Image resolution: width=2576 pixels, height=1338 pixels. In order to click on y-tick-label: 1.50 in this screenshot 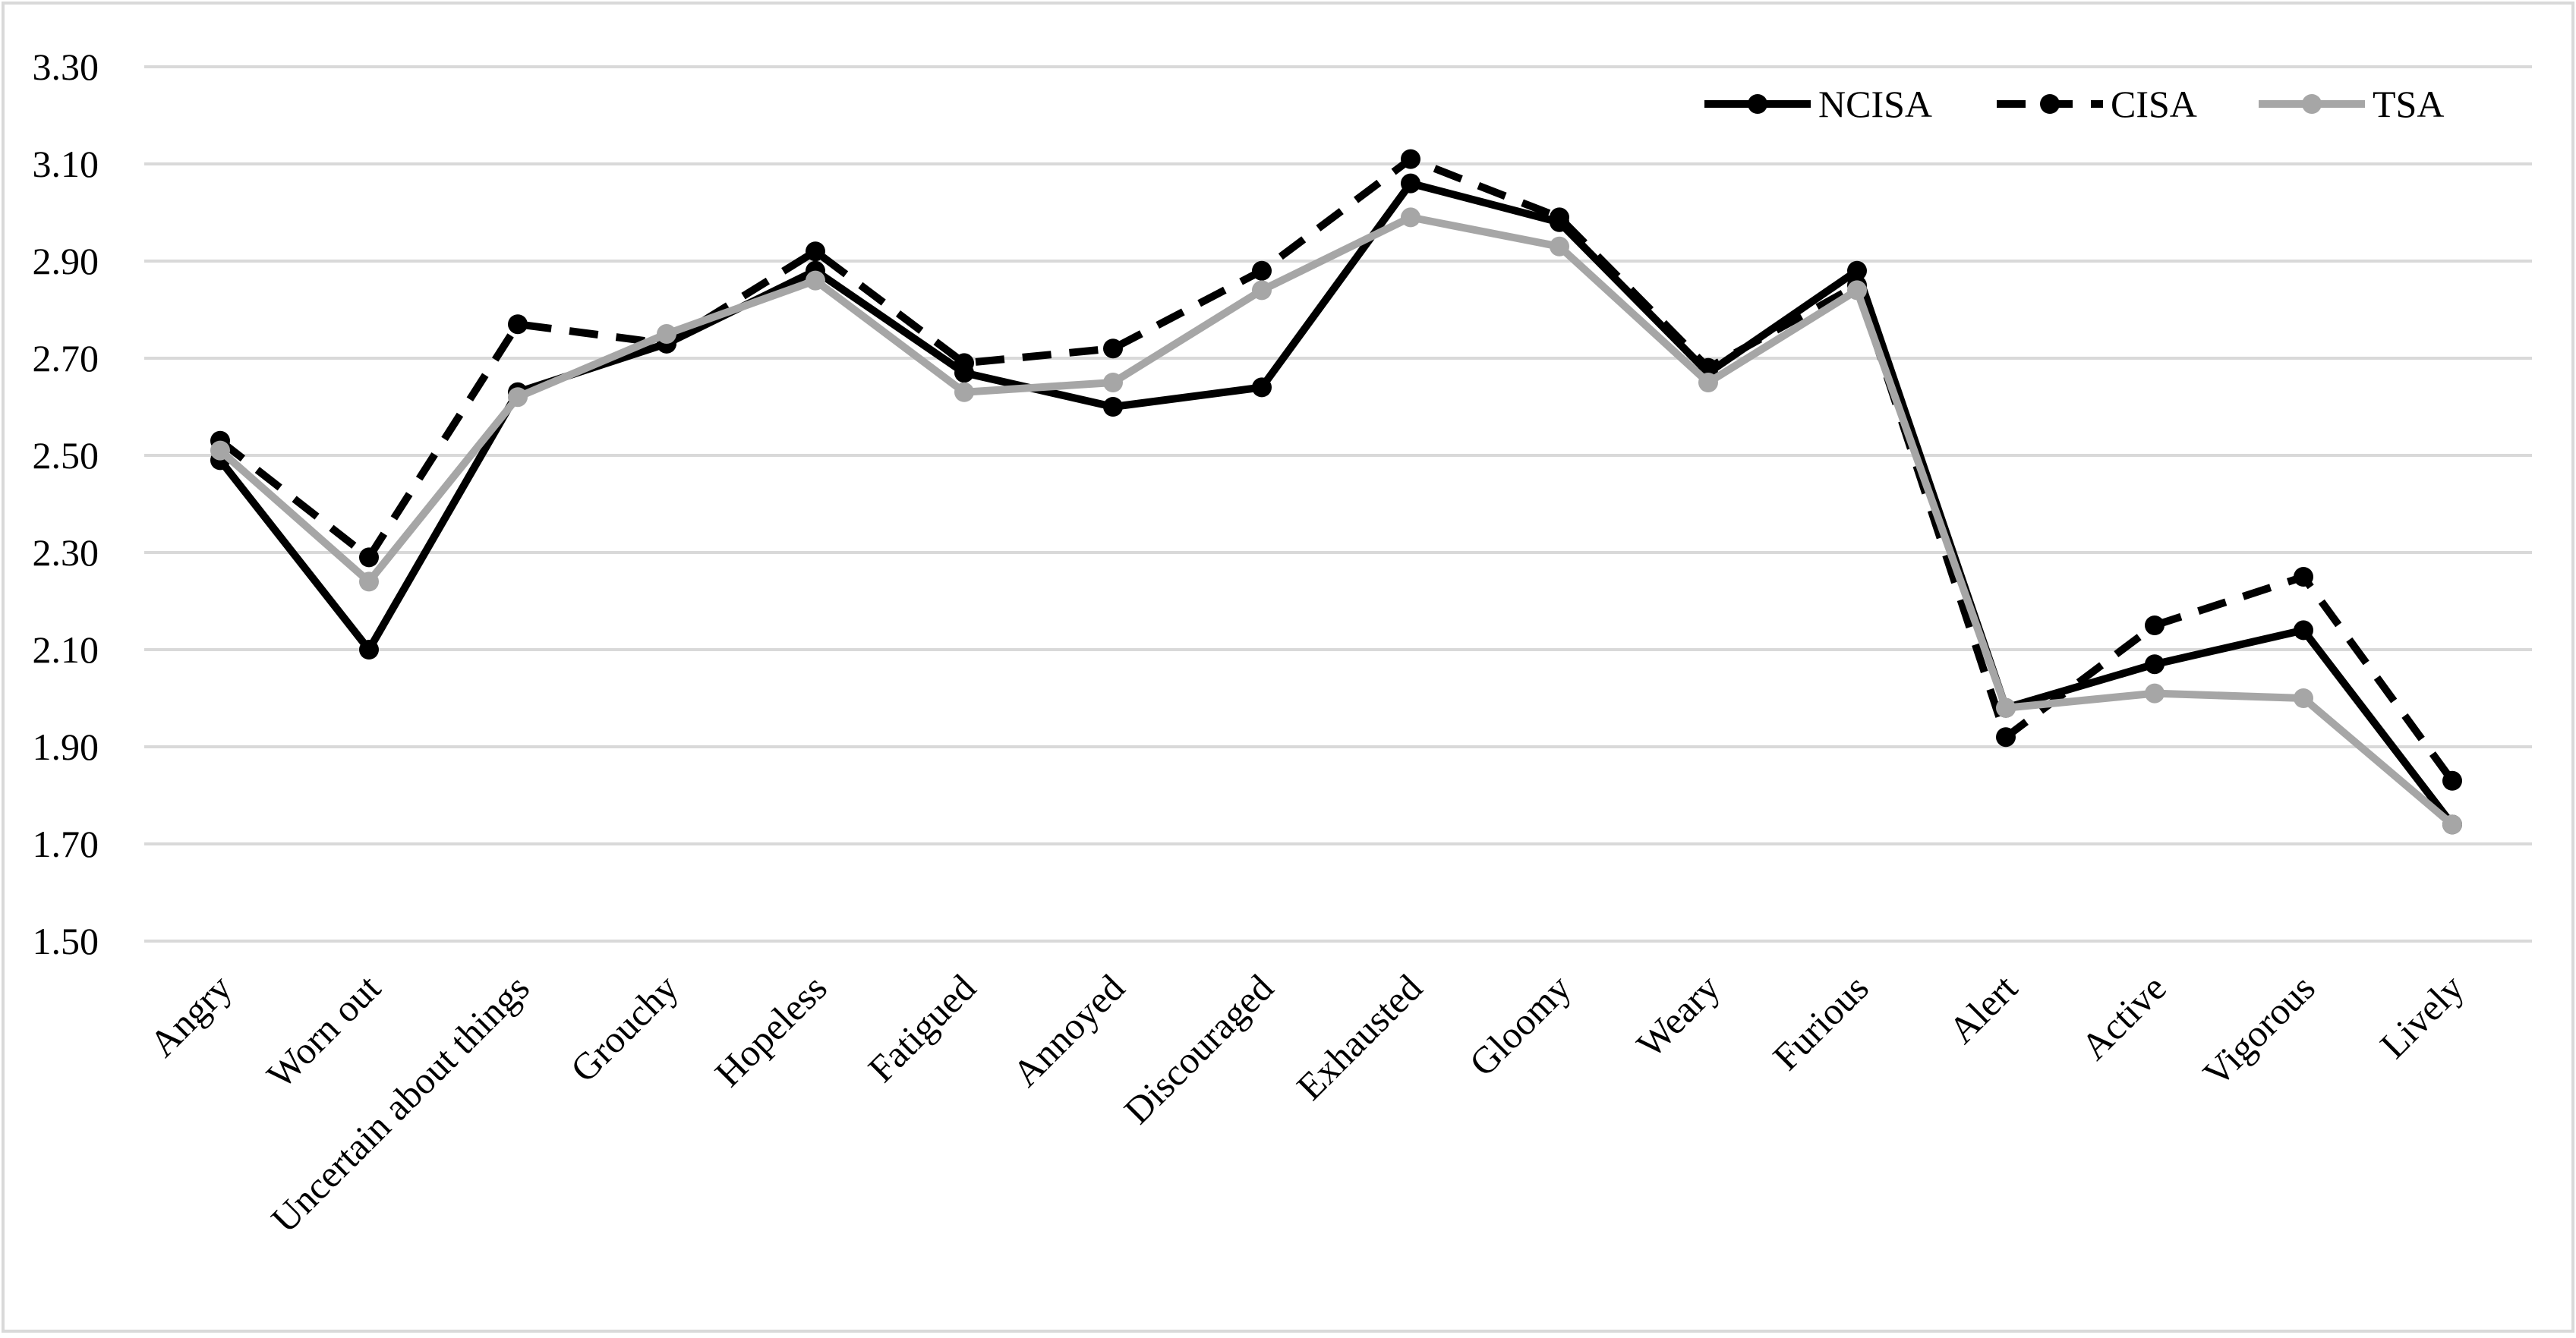, I will do `click(66, 941)`.